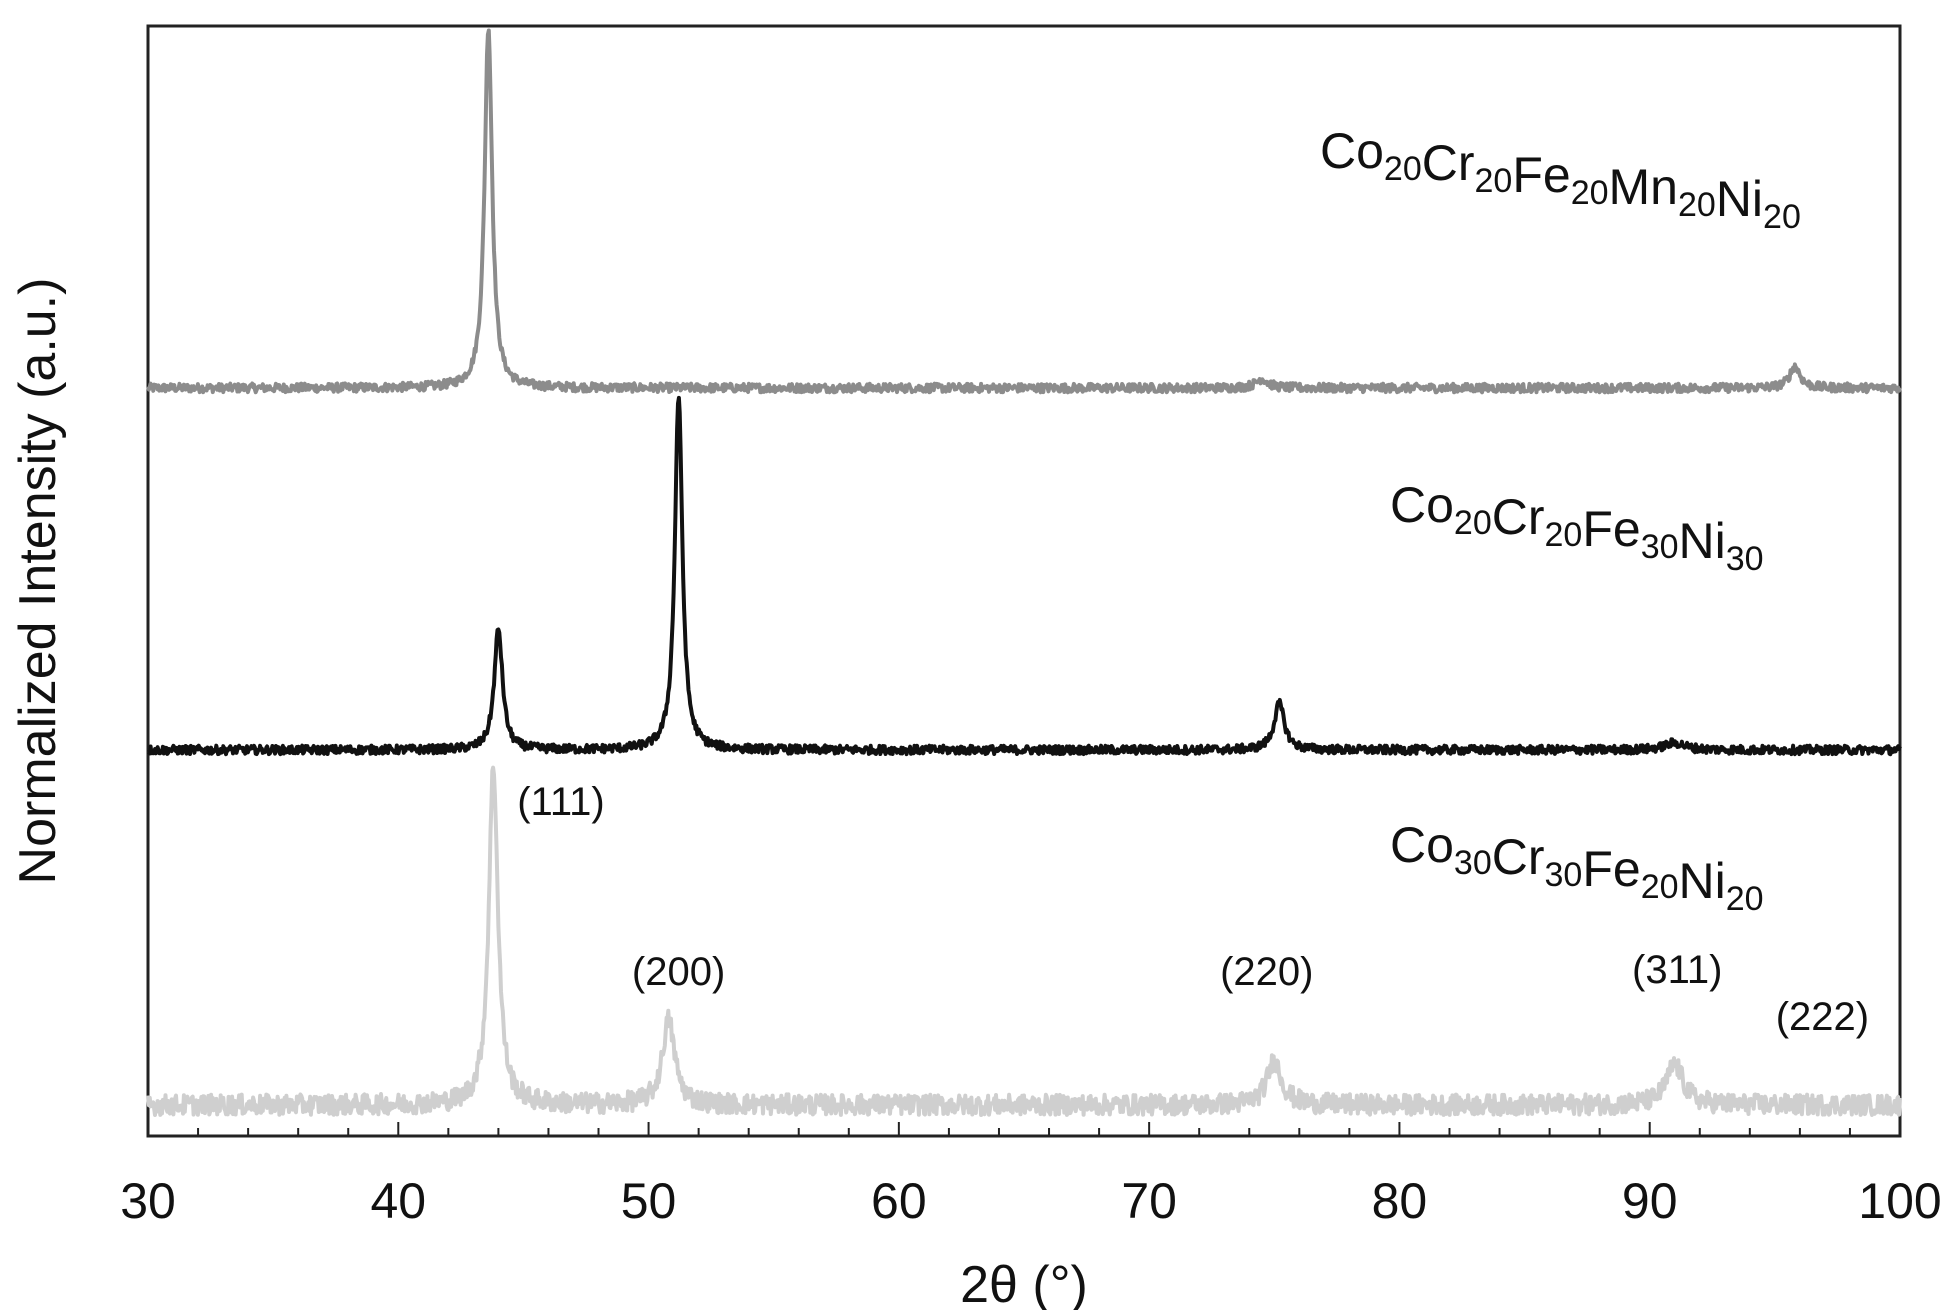  Describe the element at coordinates (899, 1201) in the screenshot. I see `x-tick-label: 60` at that location.